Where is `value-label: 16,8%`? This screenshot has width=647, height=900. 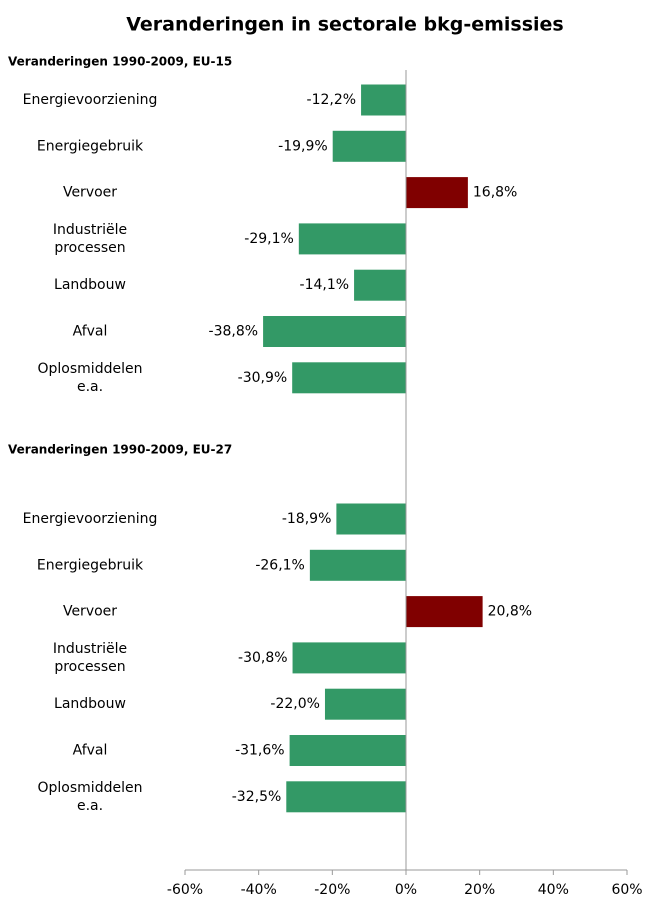
value-label: 16,8% is located at coordinates (495, 193).